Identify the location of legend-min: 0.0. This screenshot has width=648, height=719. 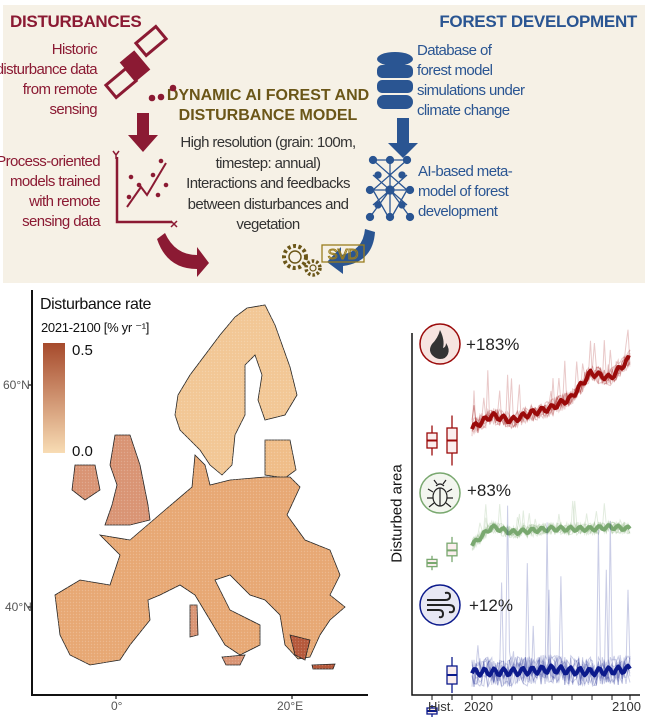
(82, 451).